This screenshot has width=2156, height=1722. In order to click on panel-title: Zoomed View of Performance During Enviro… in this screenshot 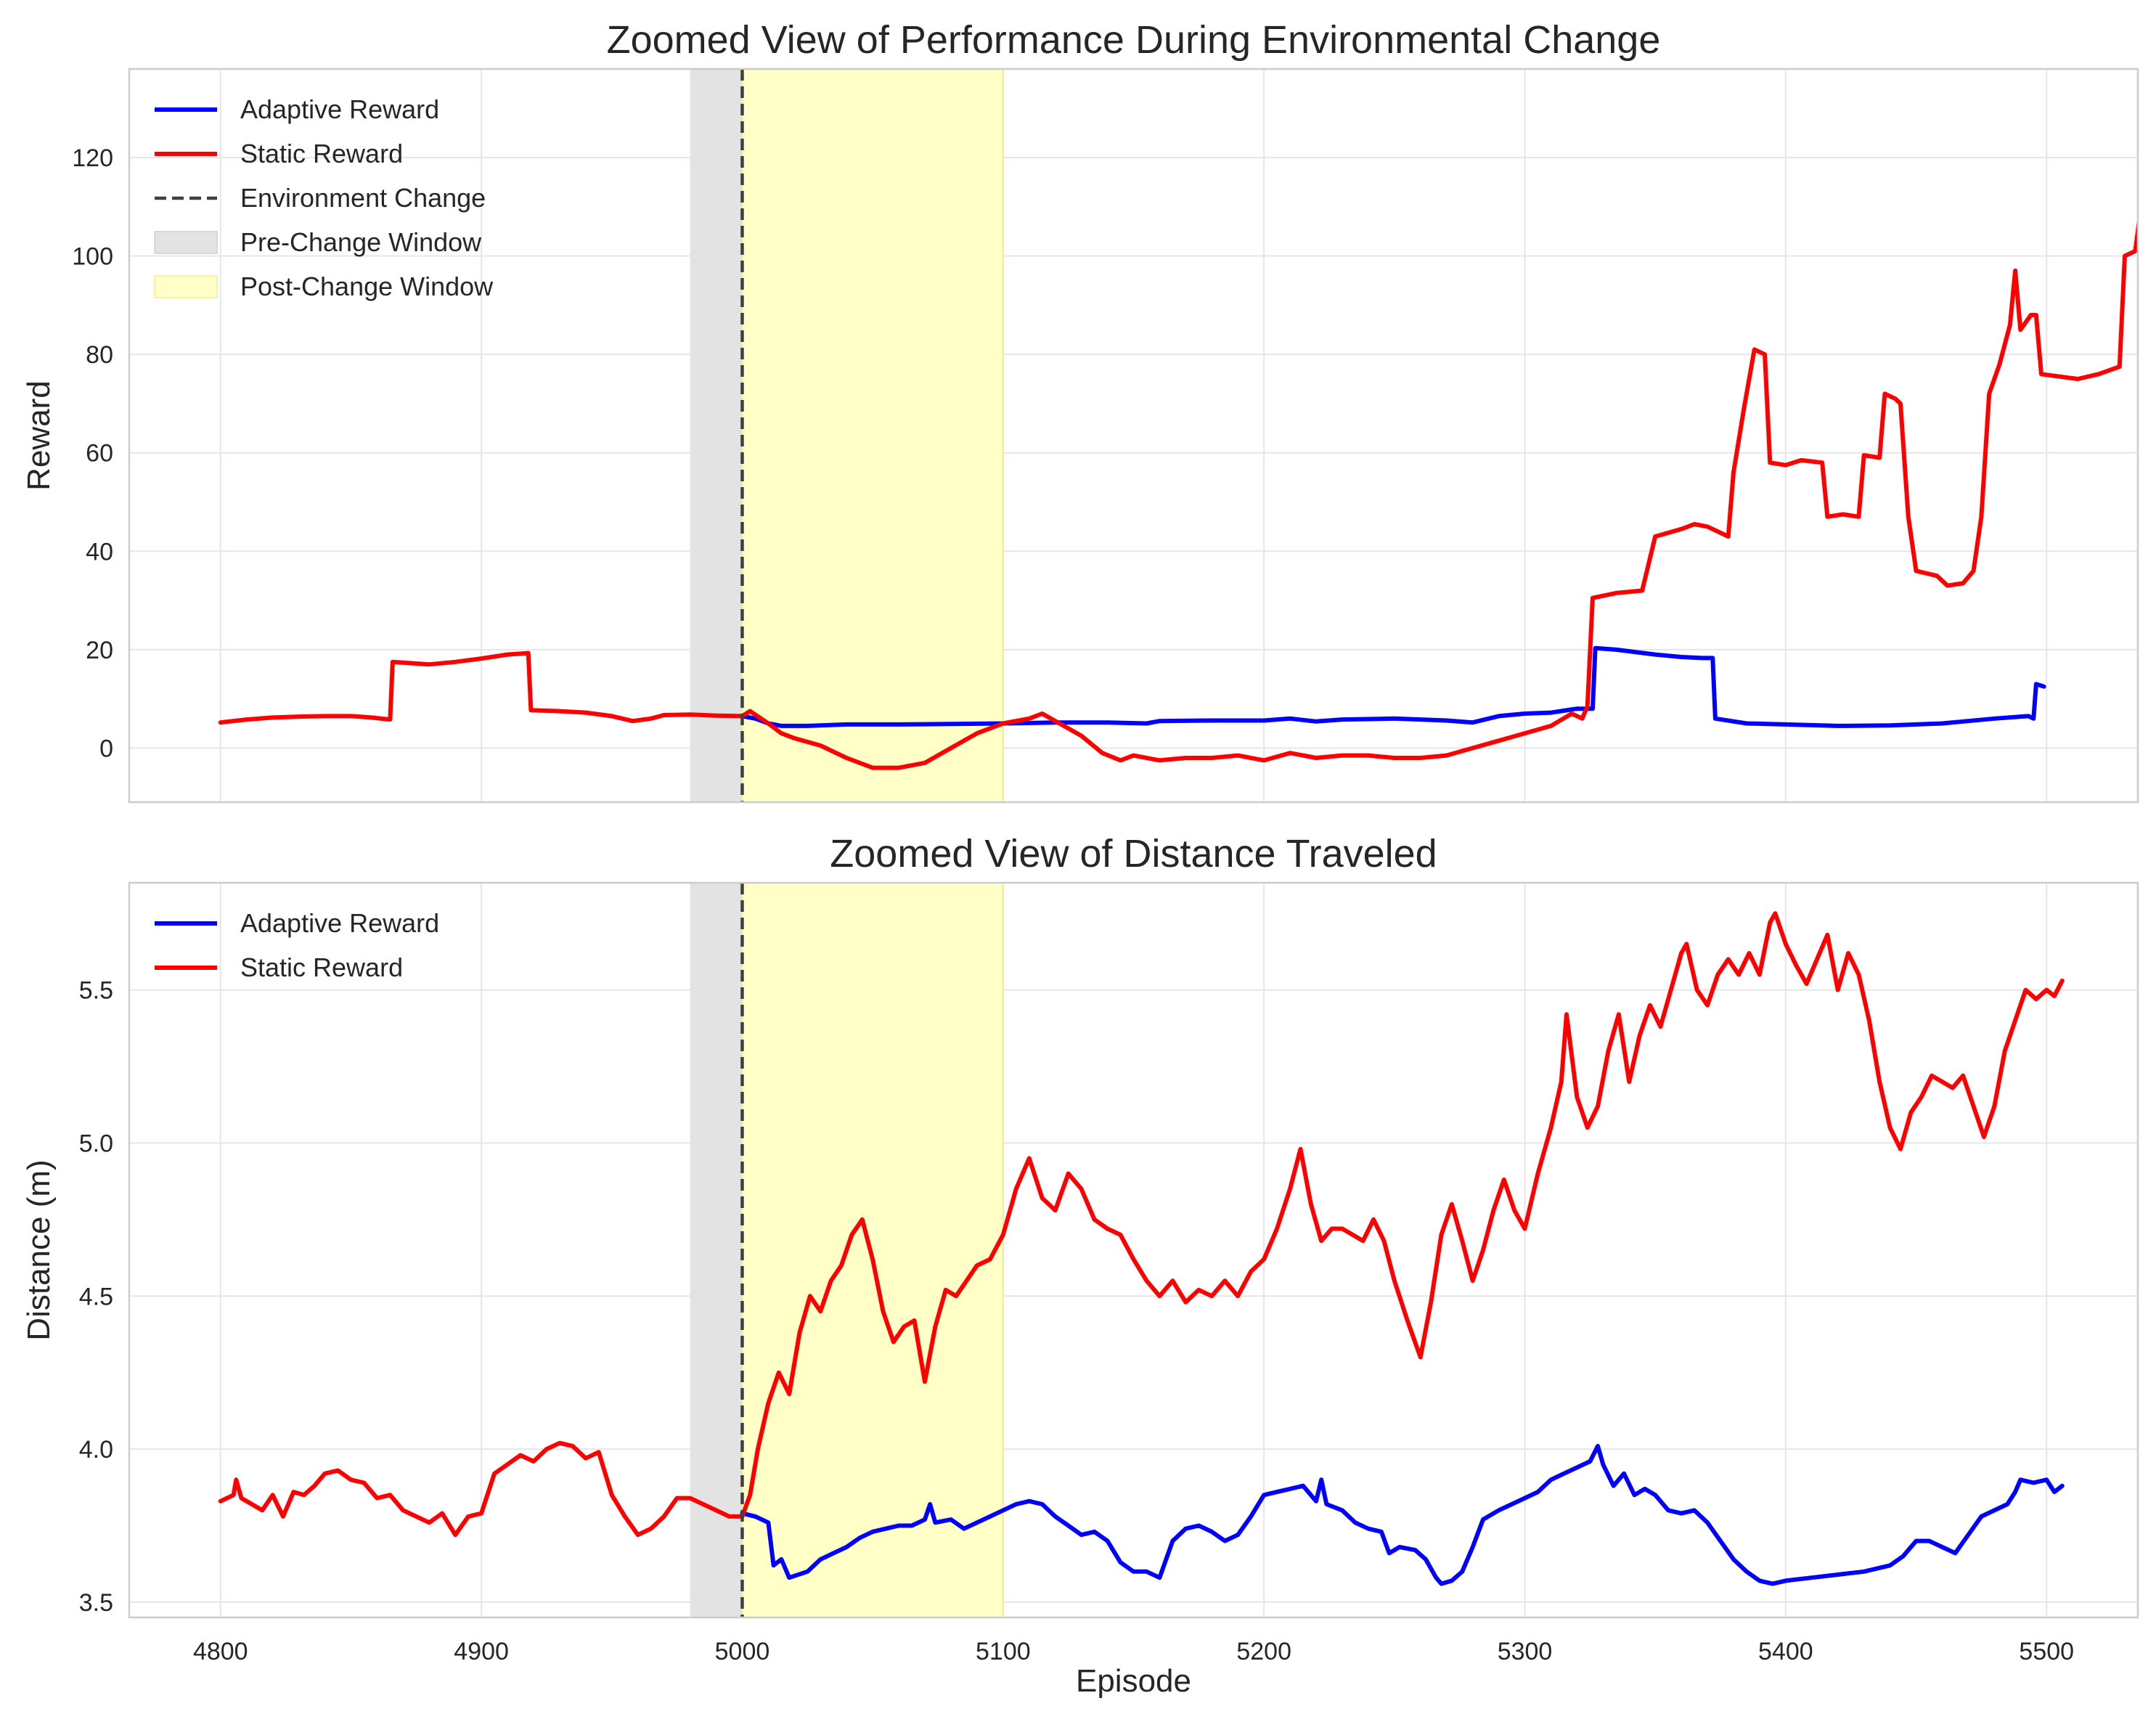, I will do `click(1134, 40)`.